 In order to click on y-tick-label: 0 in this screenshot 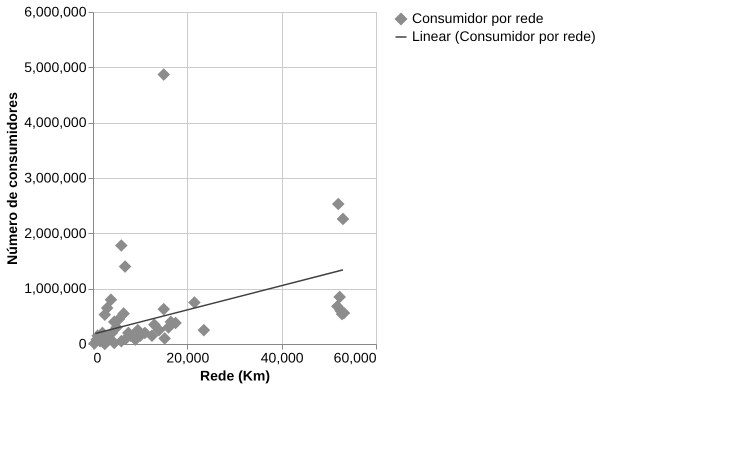, I will do `click(82, 344)`.